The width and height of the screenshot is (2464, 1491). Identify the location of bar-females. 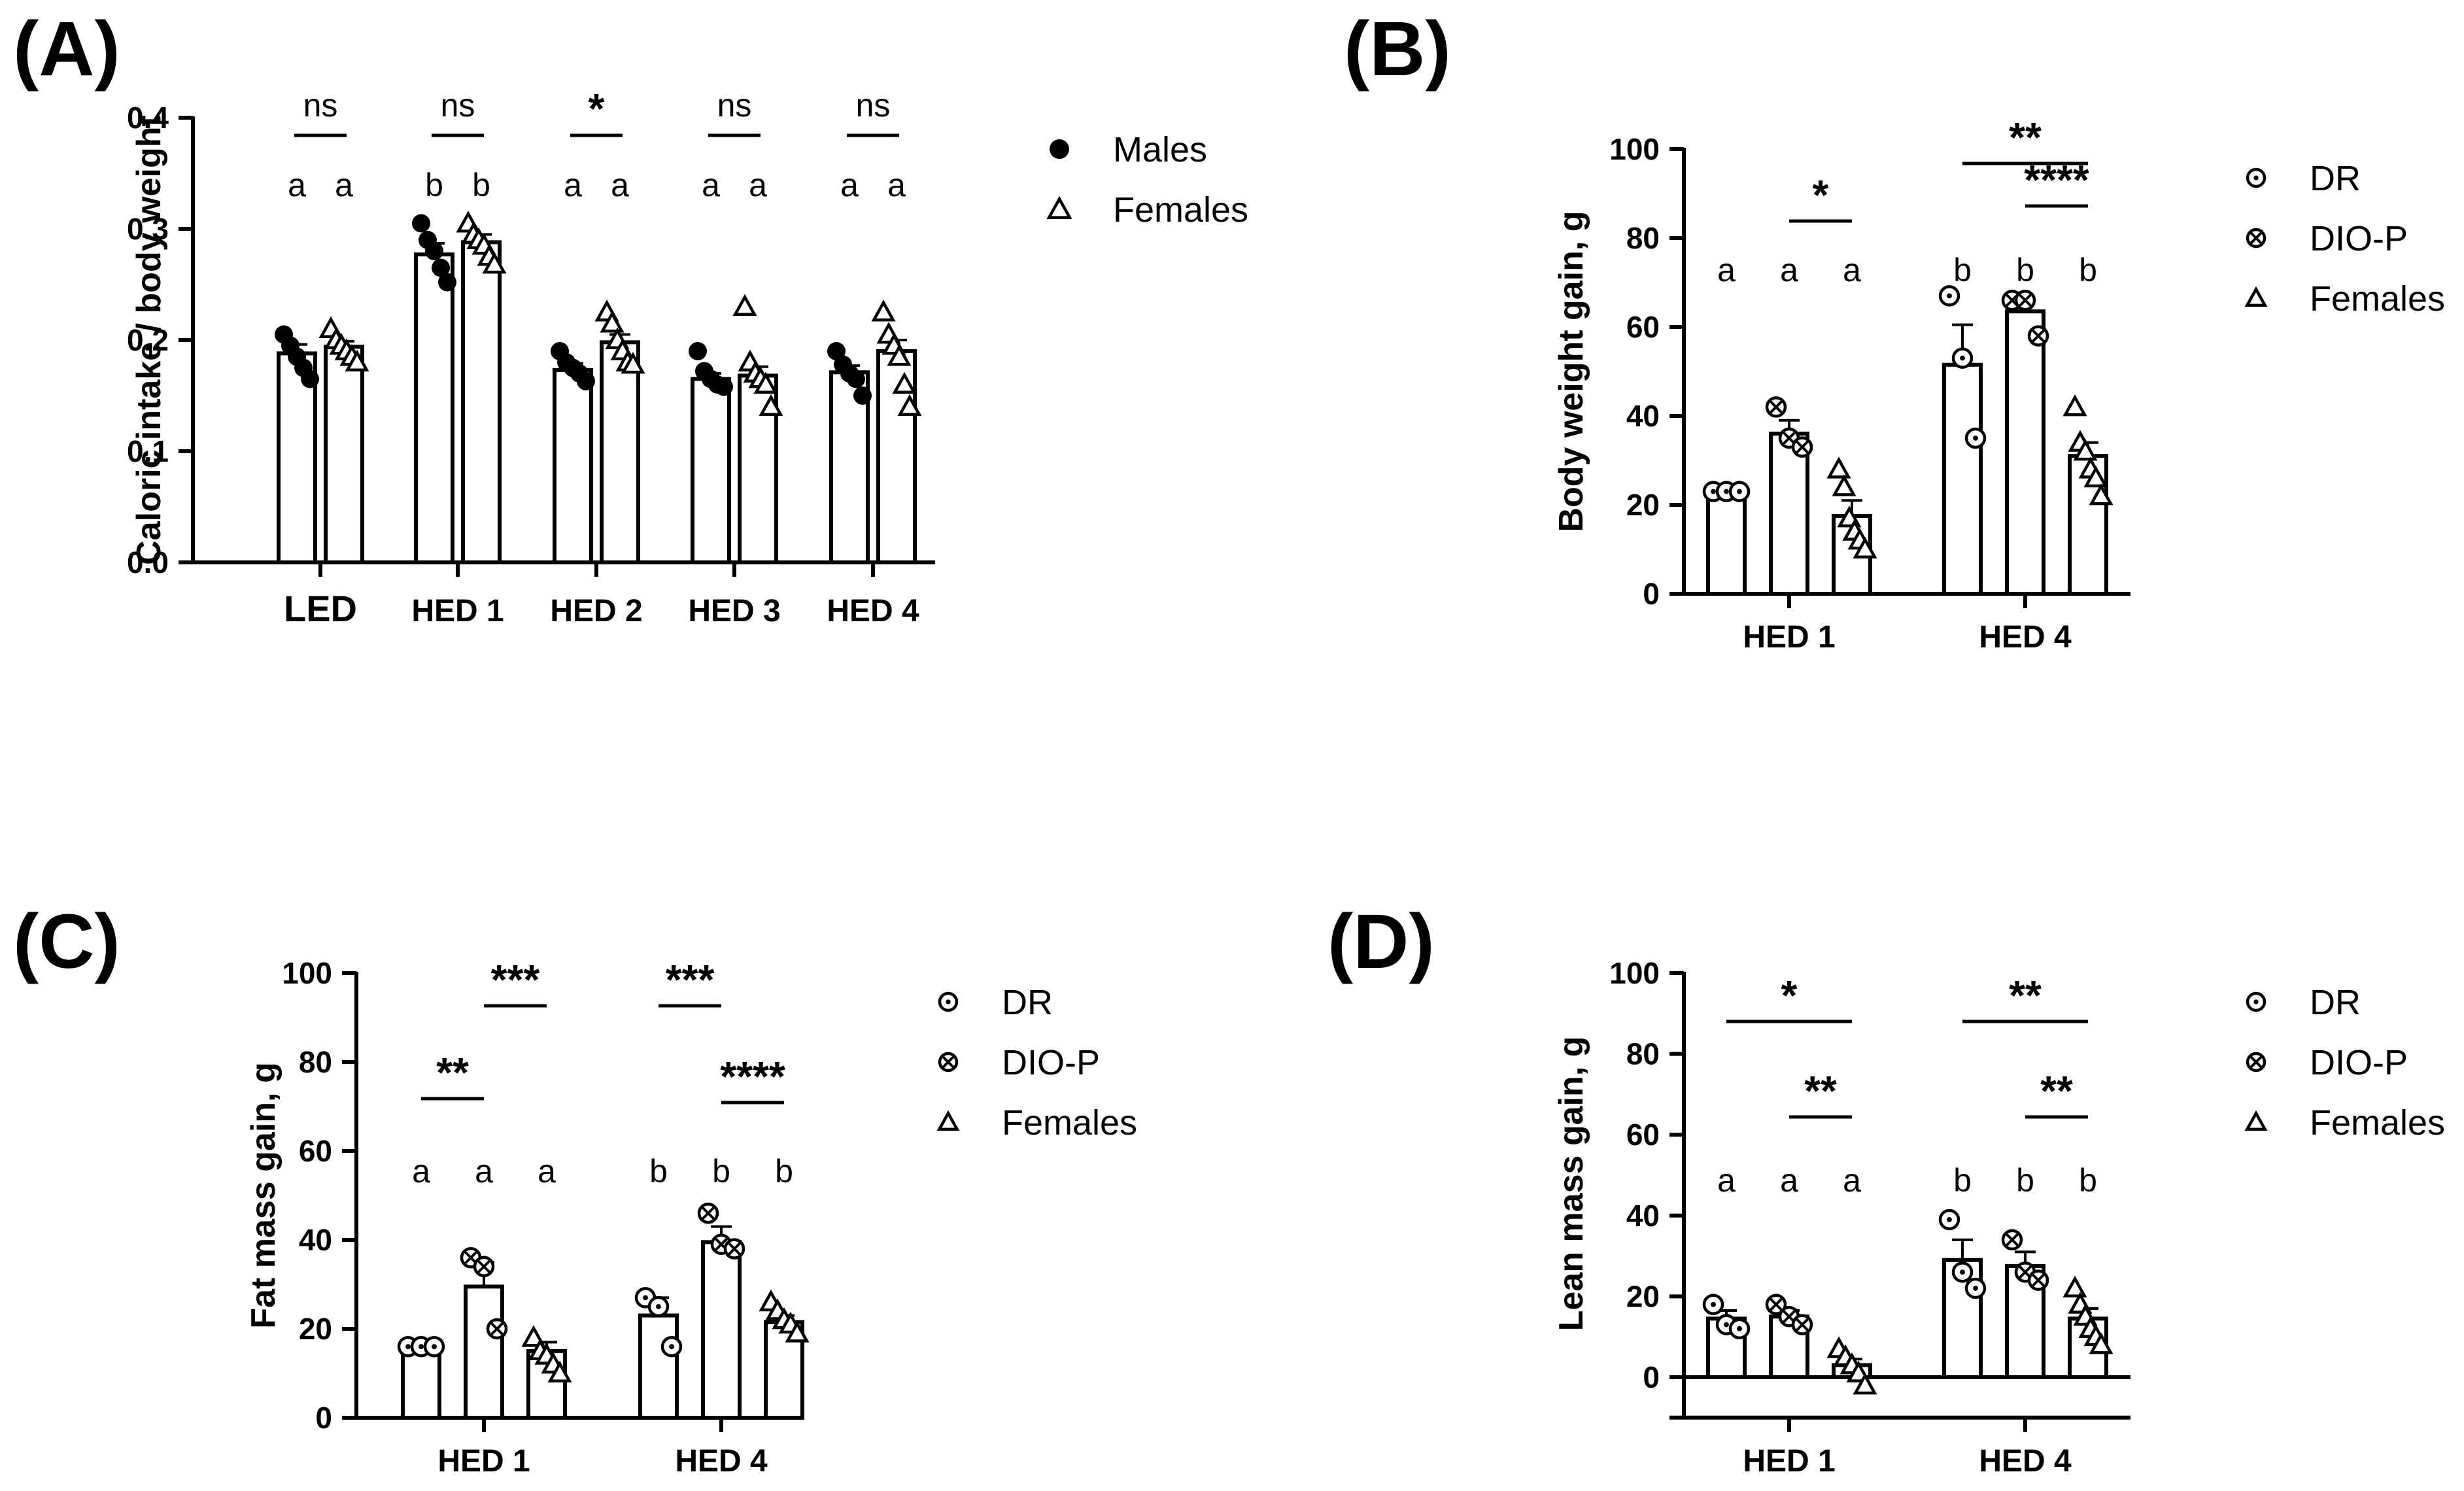
(344, 454).